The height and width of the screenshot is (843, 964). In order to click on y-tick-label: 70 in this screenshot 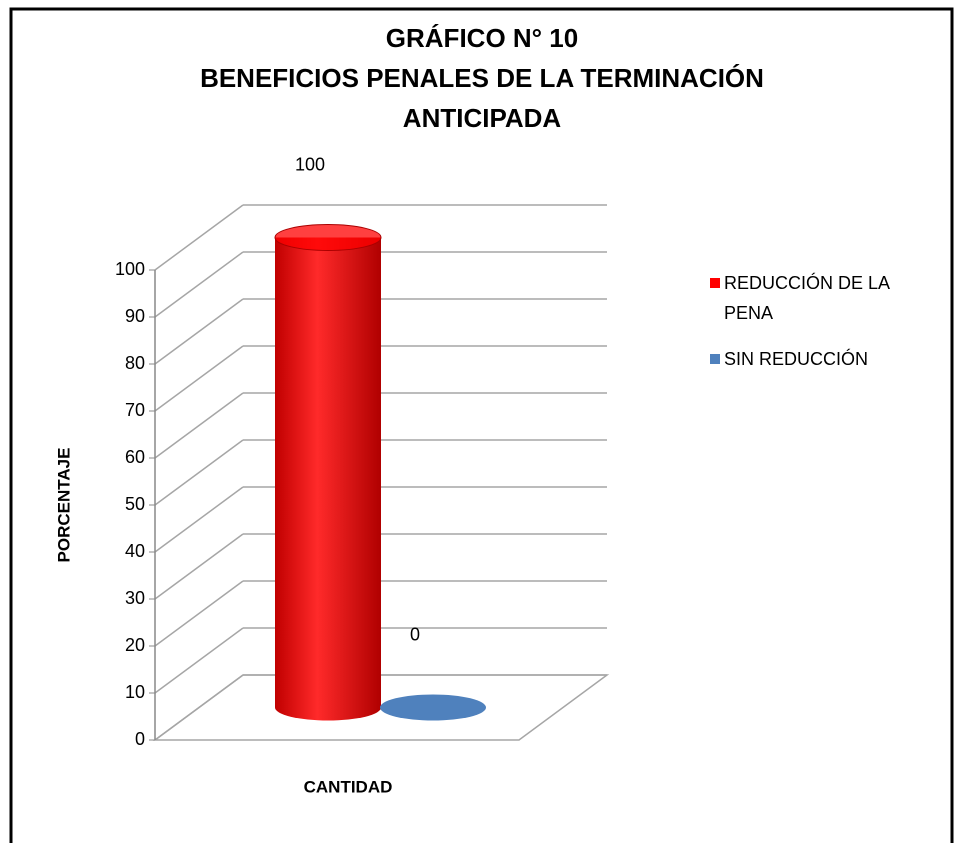, I will do `click(135, 410)`.